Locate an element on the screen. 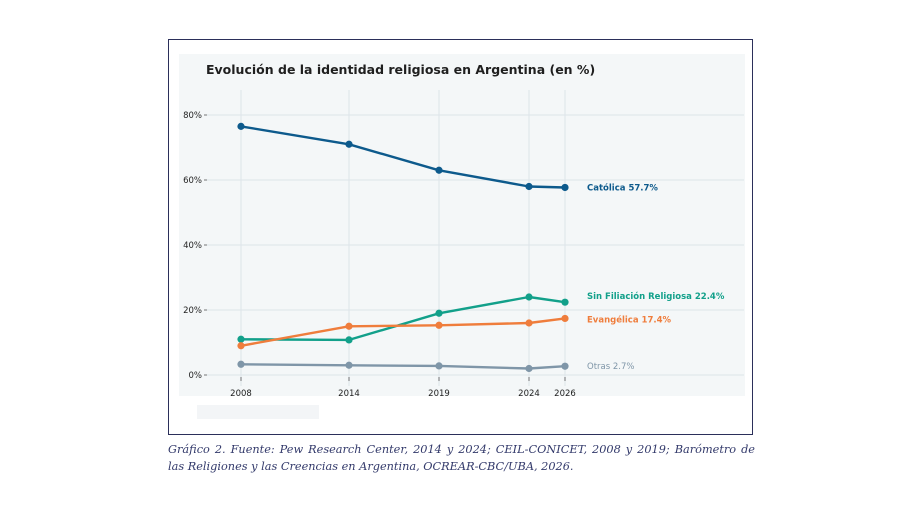  end-label-otras: Otras 2.7% is located at coordinates (610, 367).